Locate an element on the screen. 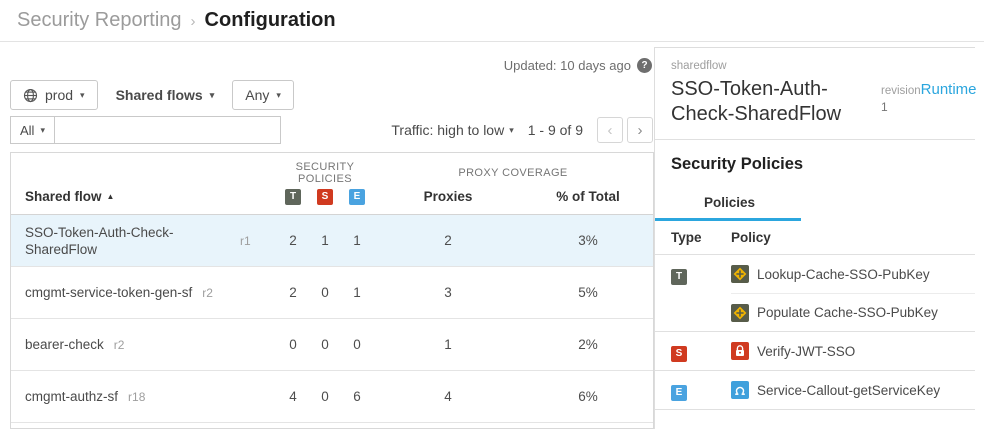 The height and width of the screenshot is (429, 984). pct-total: 5% is located at coordinates (588, 292).